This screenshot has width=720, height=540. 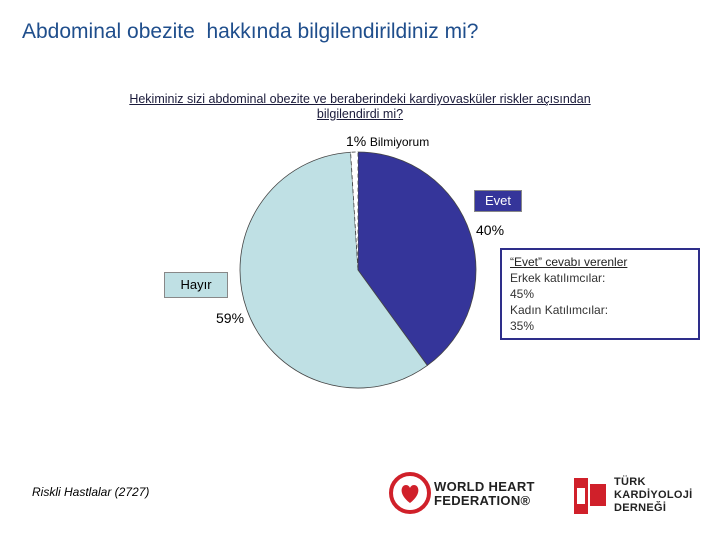 What do you see at coordinates (399, 142) in the screenshot?
I see `bilmiyorum-name: Bilmiyorum` at bounding box center [399, 142].